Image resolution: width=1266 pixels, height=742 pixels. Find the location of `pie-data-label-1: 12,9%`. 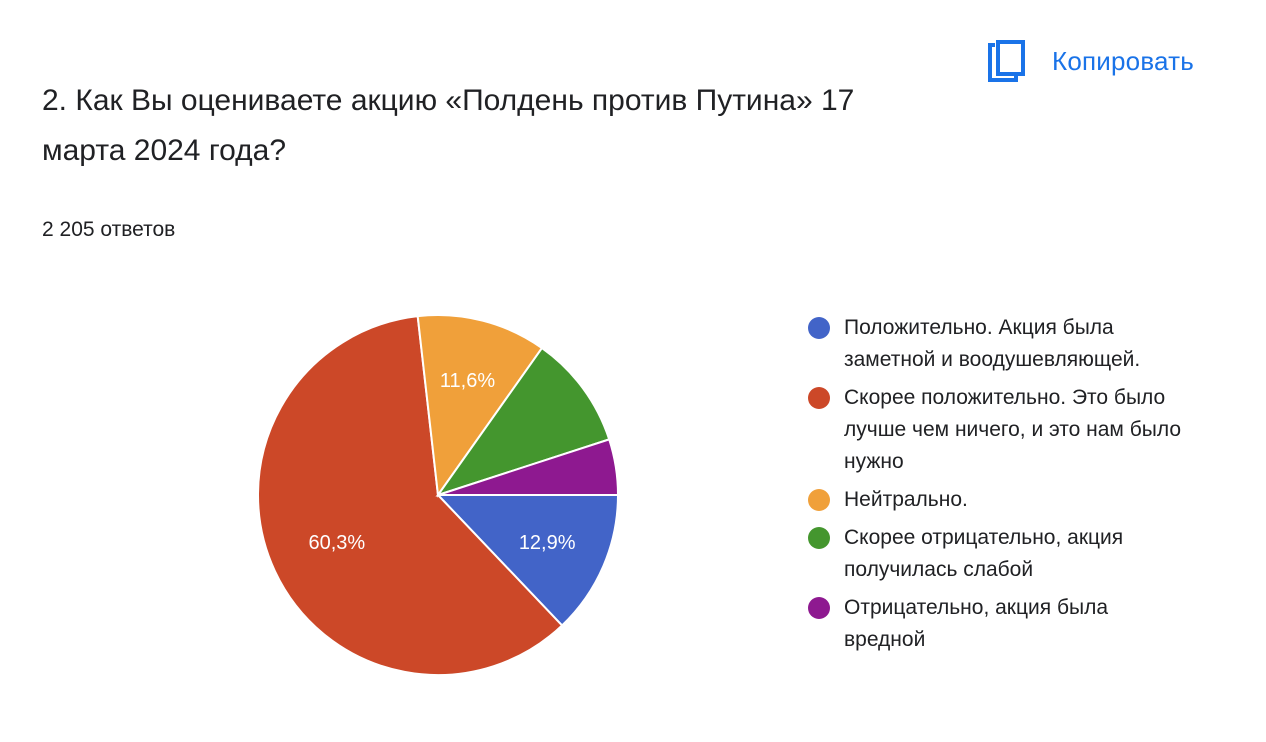

pie-data-label-1: 12,9% is located at coordinates (547, 543).